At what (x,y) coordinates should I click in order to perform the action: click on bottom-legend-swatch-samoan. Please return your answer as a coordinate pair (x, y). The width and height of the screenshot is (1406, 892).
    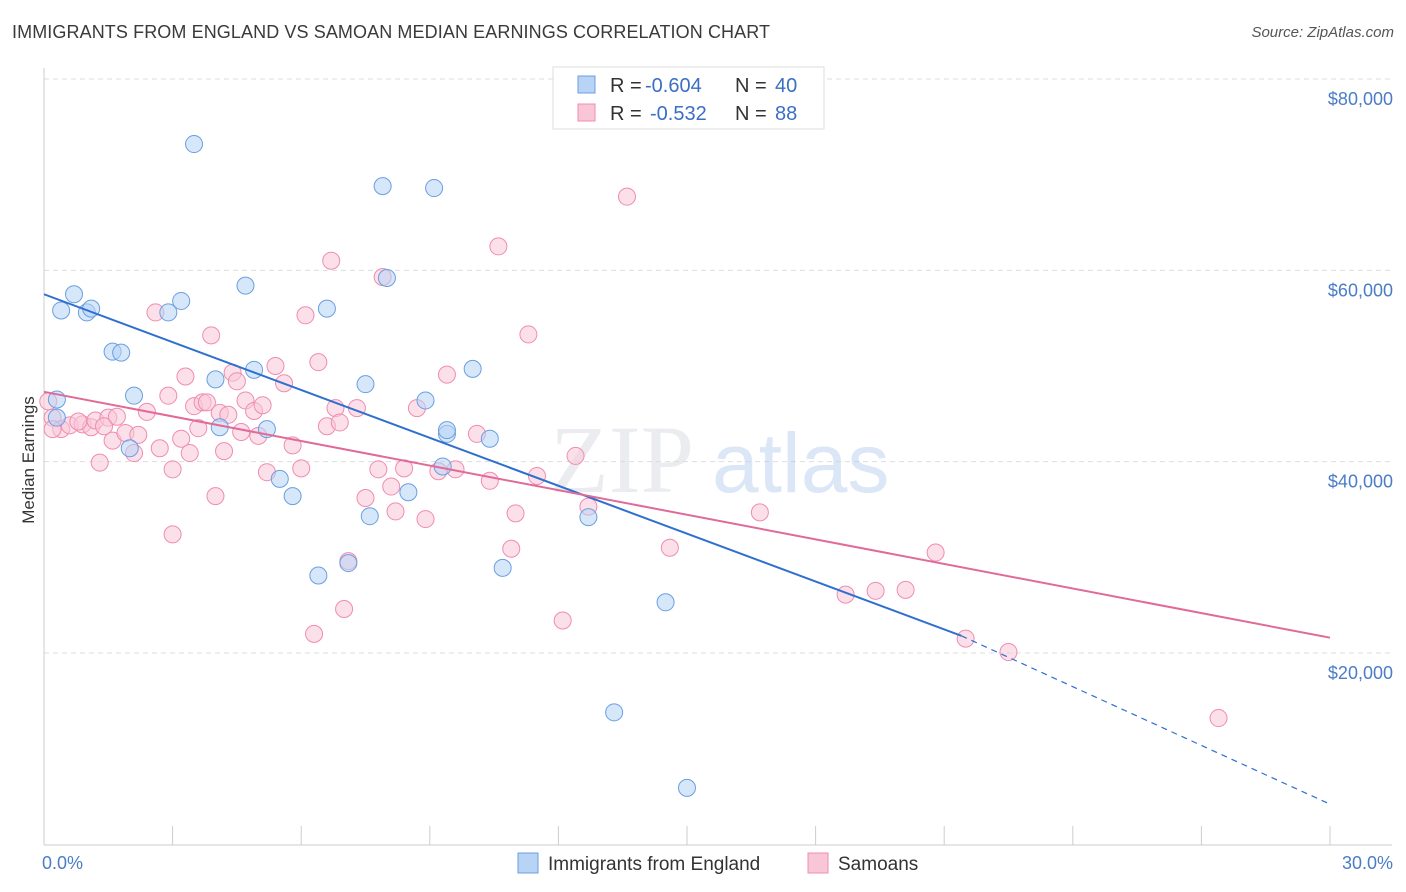
    Looking at the image, I should click on (818, 863).